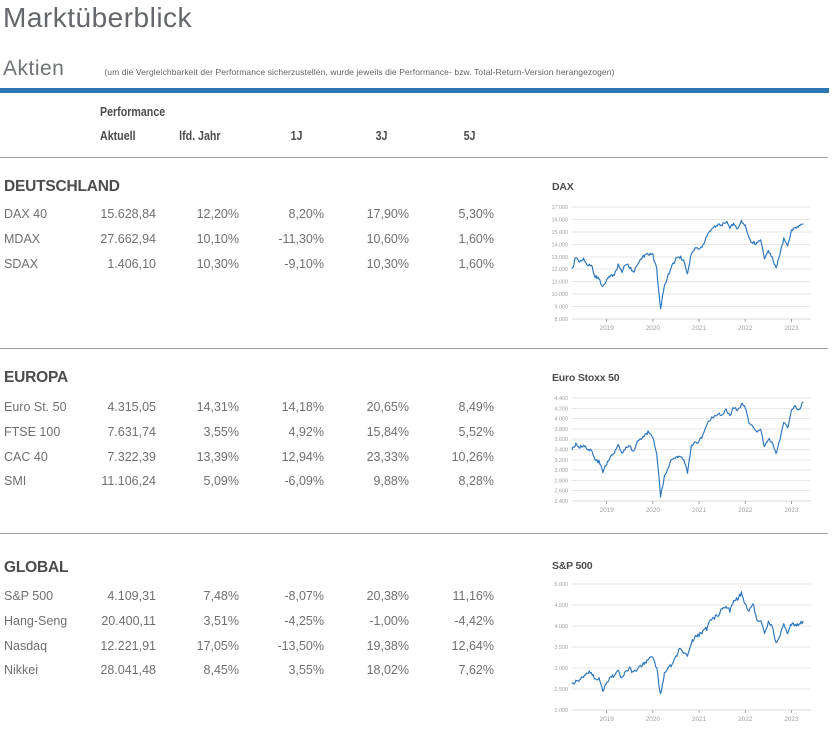  I want to click on row-value: -4,42%, so click(474, 621).